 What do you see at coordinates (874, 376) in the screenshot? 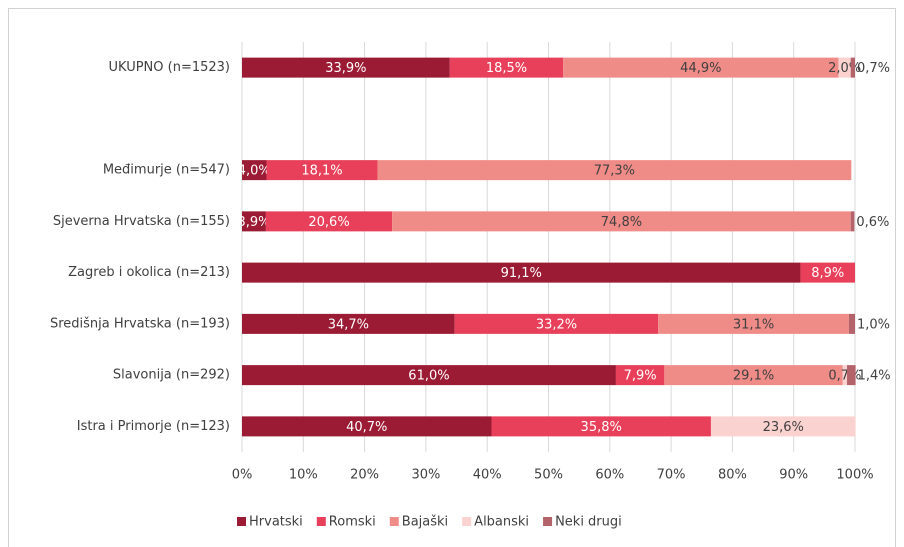
I see `data-label: 1,4%` at bounding box center [874, 376].